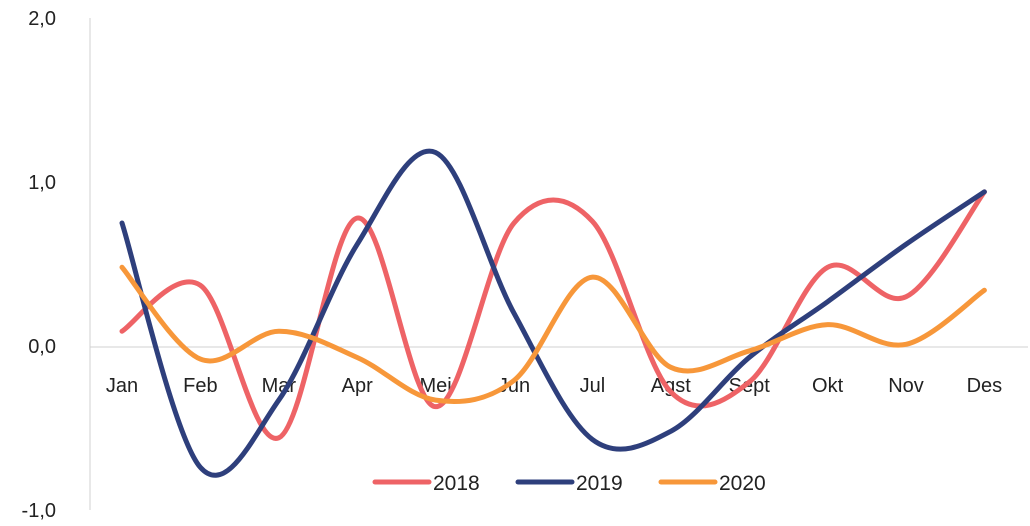 This screenshot has width=1030, height=526. I want to click on x-tick-label: Mei, so click(435, 386).